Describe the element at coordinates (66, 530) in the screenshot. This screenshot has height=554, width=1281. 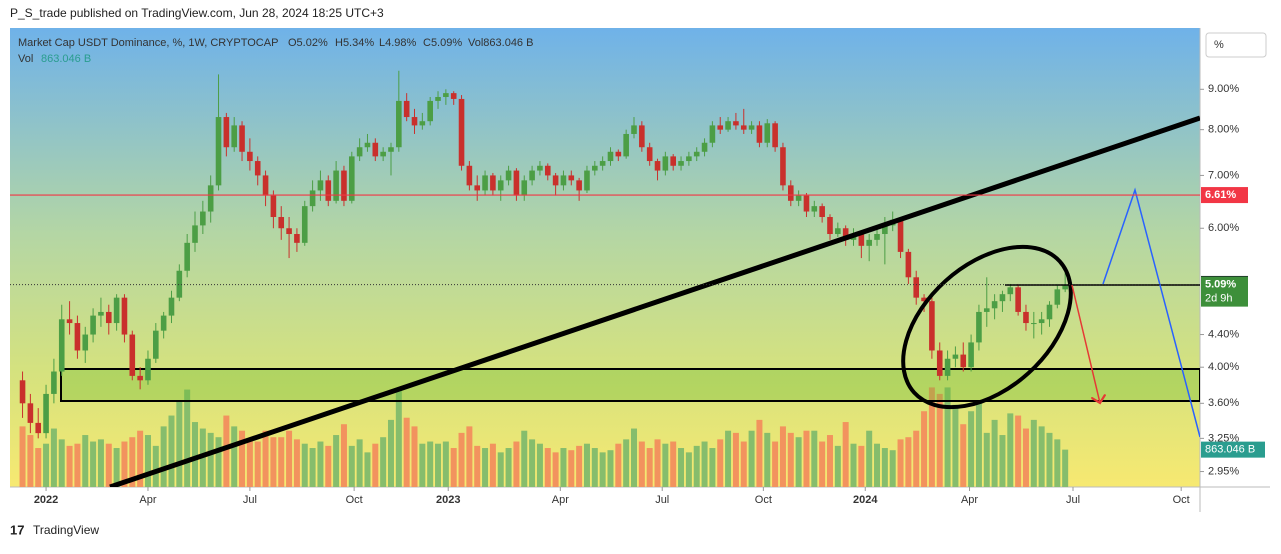
I see `footer: TradingView` at that location.